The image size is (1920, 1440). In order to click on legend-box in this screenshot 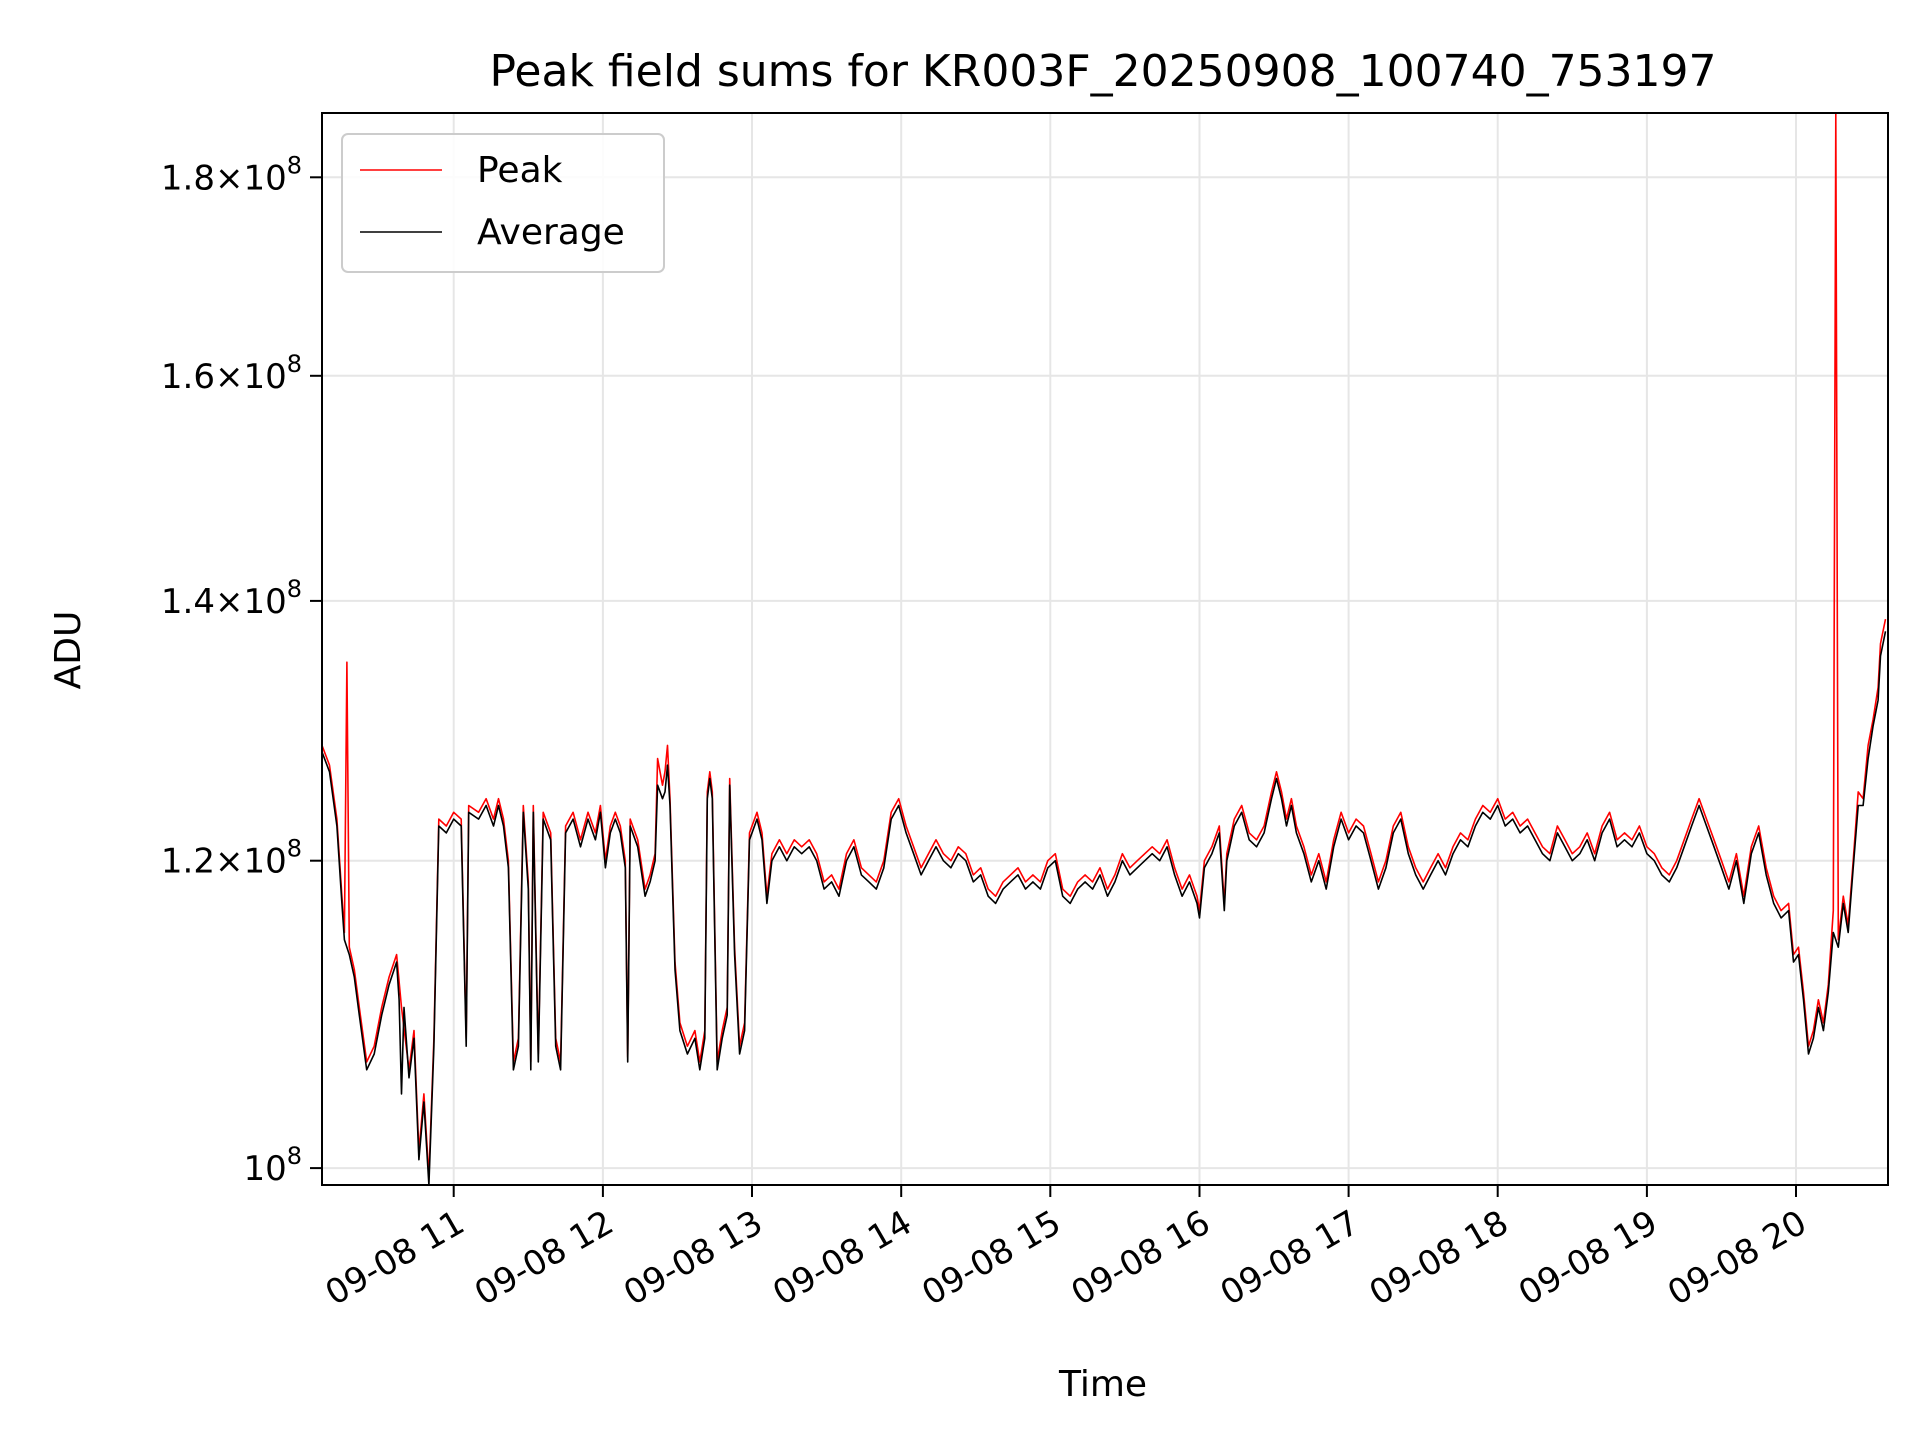, I will do `click(503, 203)`.